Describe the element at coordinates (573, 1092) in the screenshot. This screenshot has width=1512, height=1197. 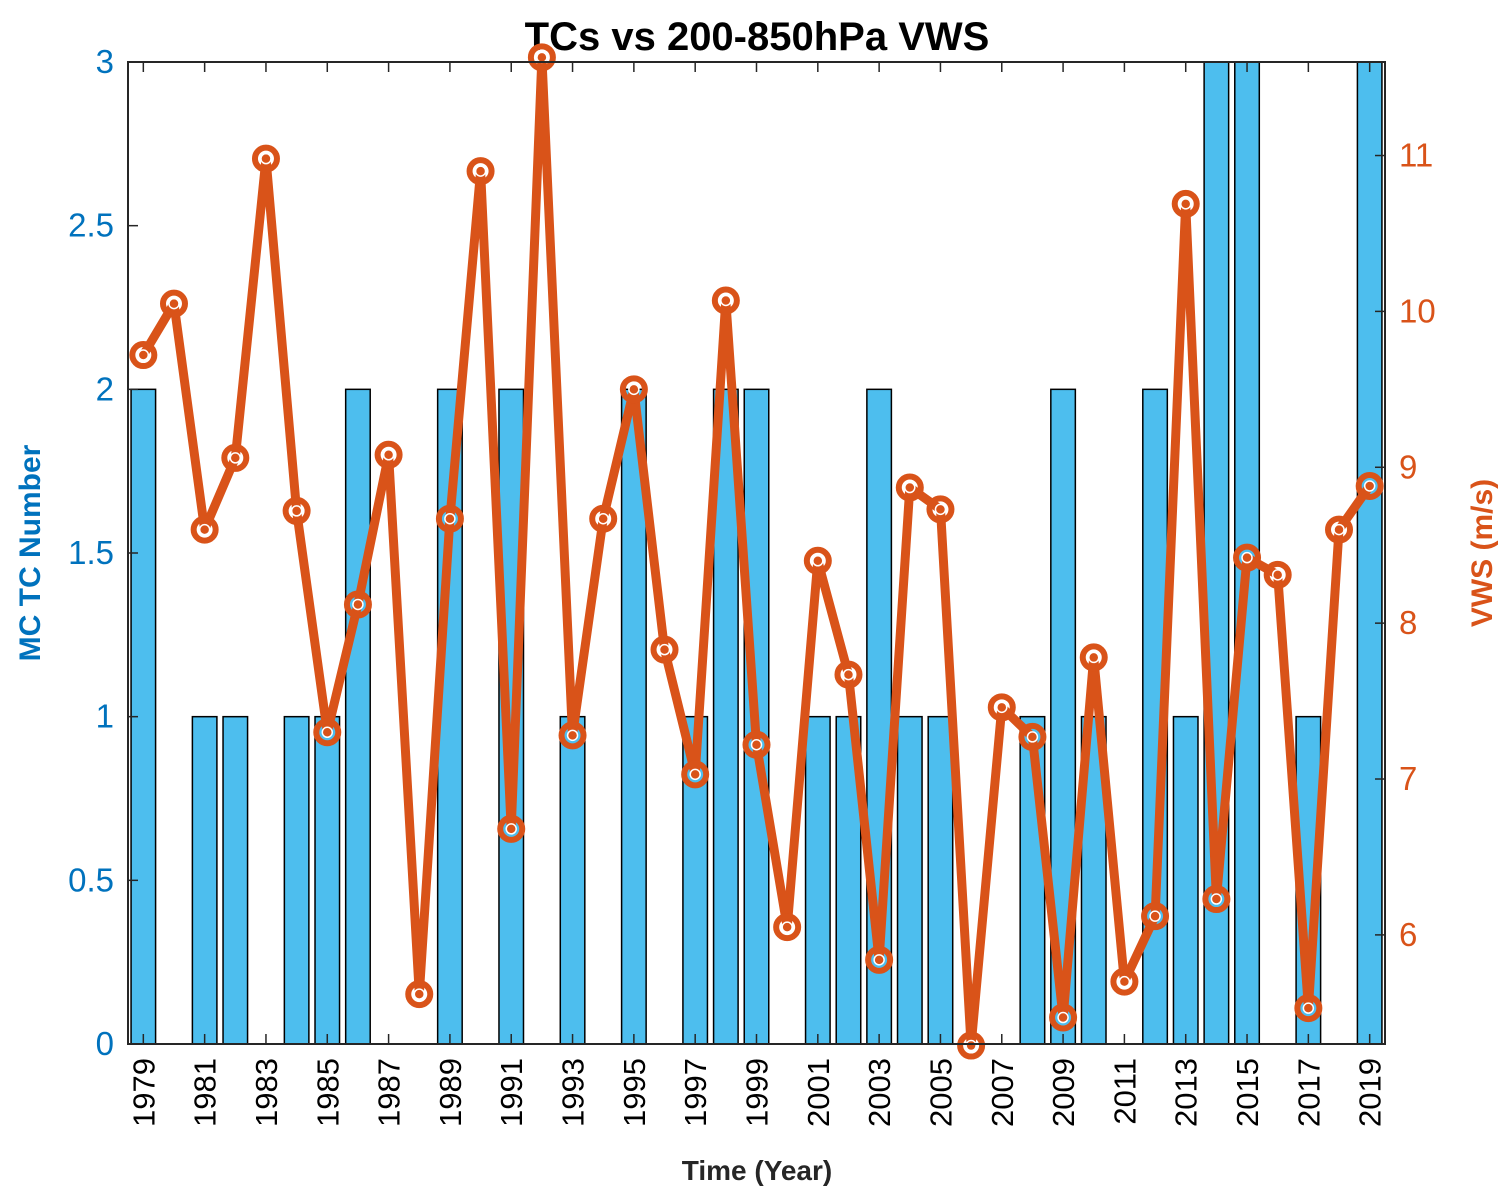
I see `x-tick-label: 1993` at that location.